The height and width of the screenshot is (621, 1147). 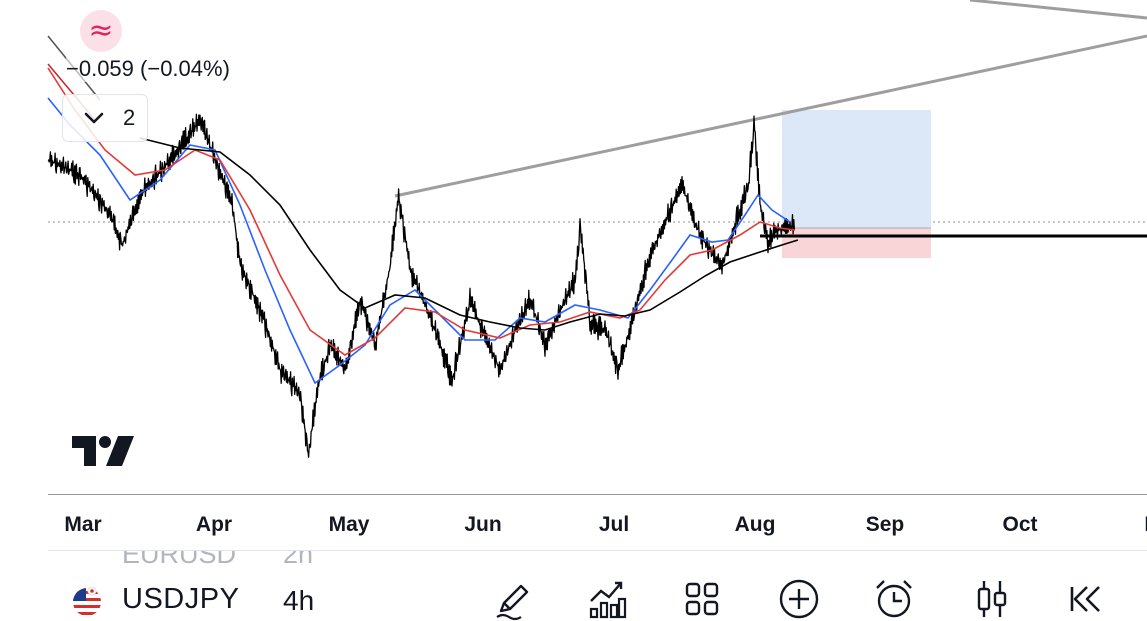 I want to click on add-circle-icon, so click(x=799, y=599).